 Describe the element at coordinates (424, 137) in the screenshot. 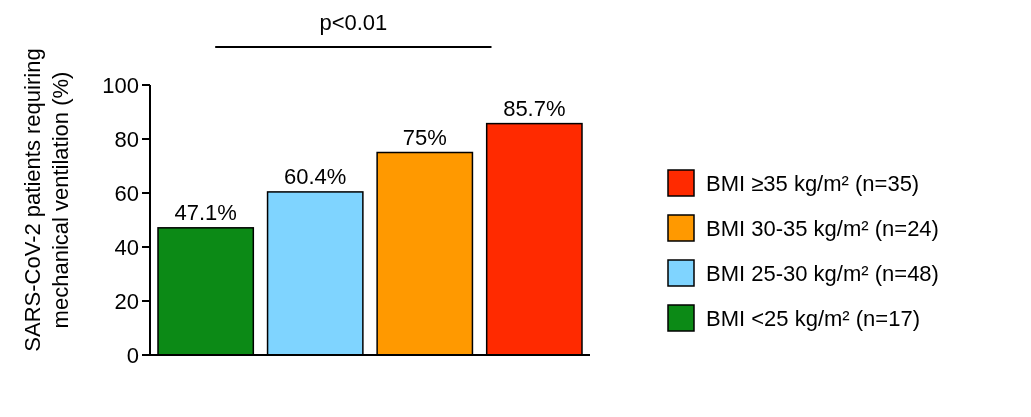

I see `data-label: 75%` at that location.